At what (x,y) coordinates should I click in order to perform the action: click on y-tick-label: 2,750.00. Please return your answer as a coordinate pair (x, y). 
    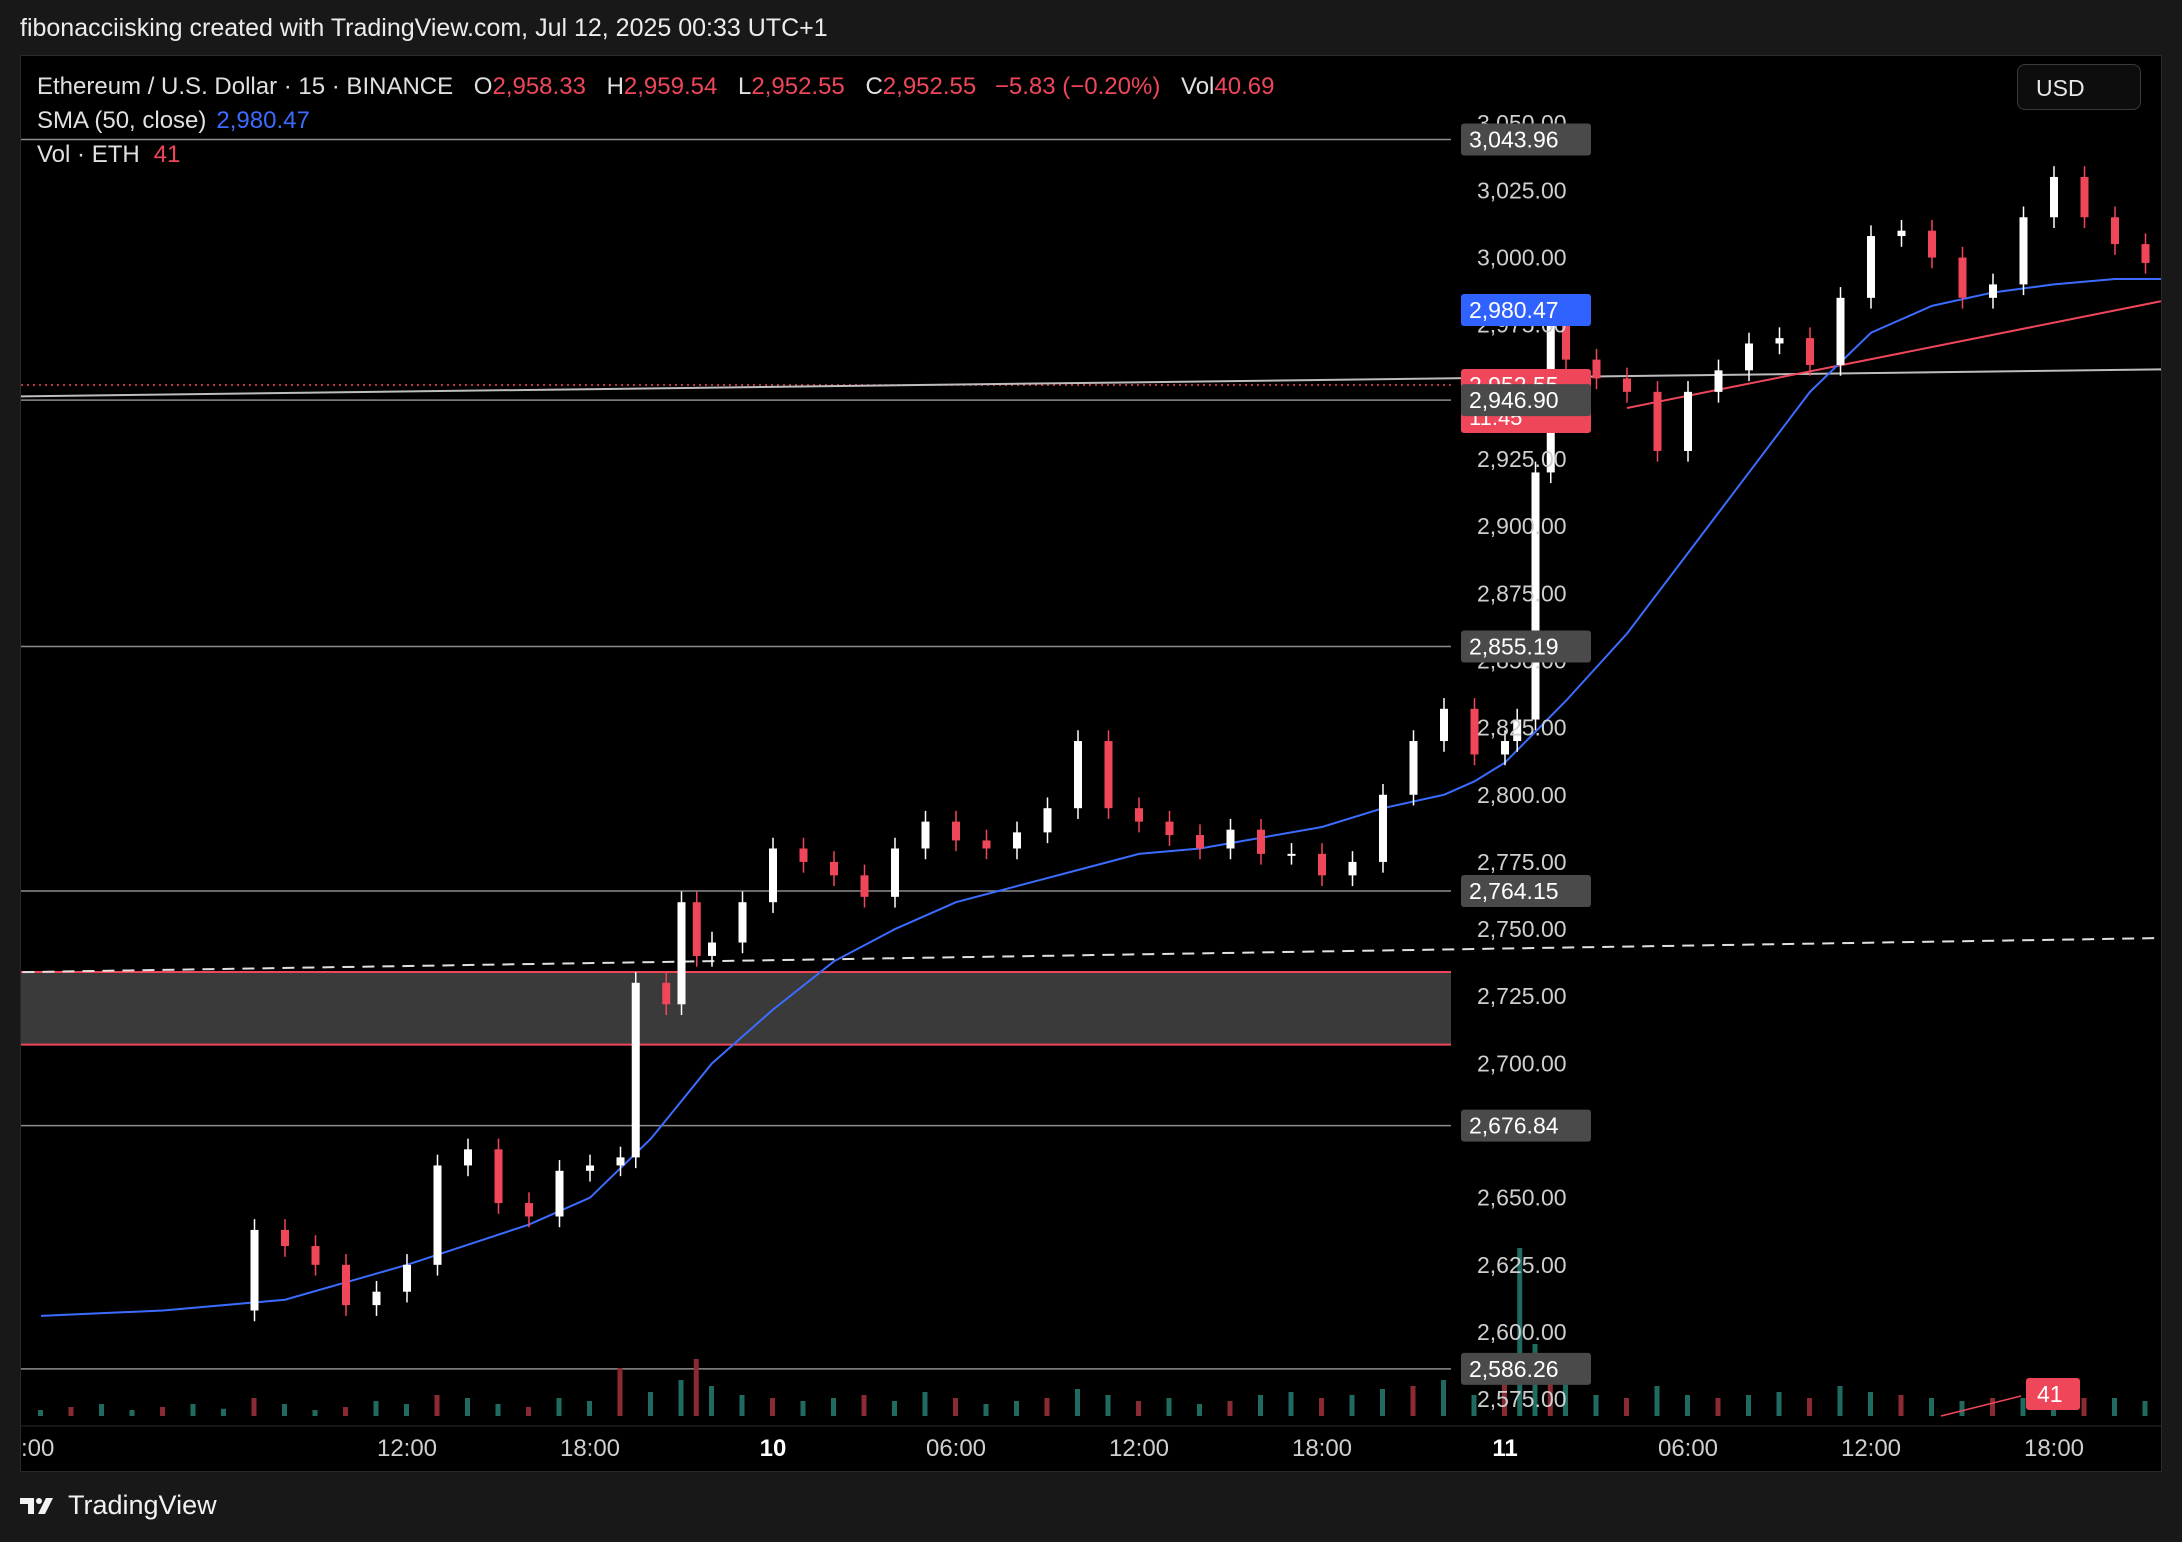
    Looking at the image, I should click on (1522, 929).